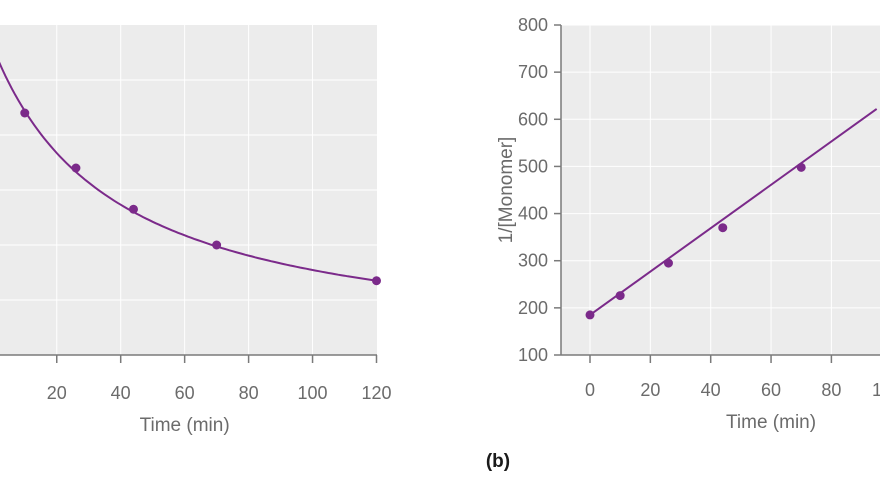 The width and height of the screenshot is (880, 480). I want to click on y-tick-label: 300, so click(533, 261).